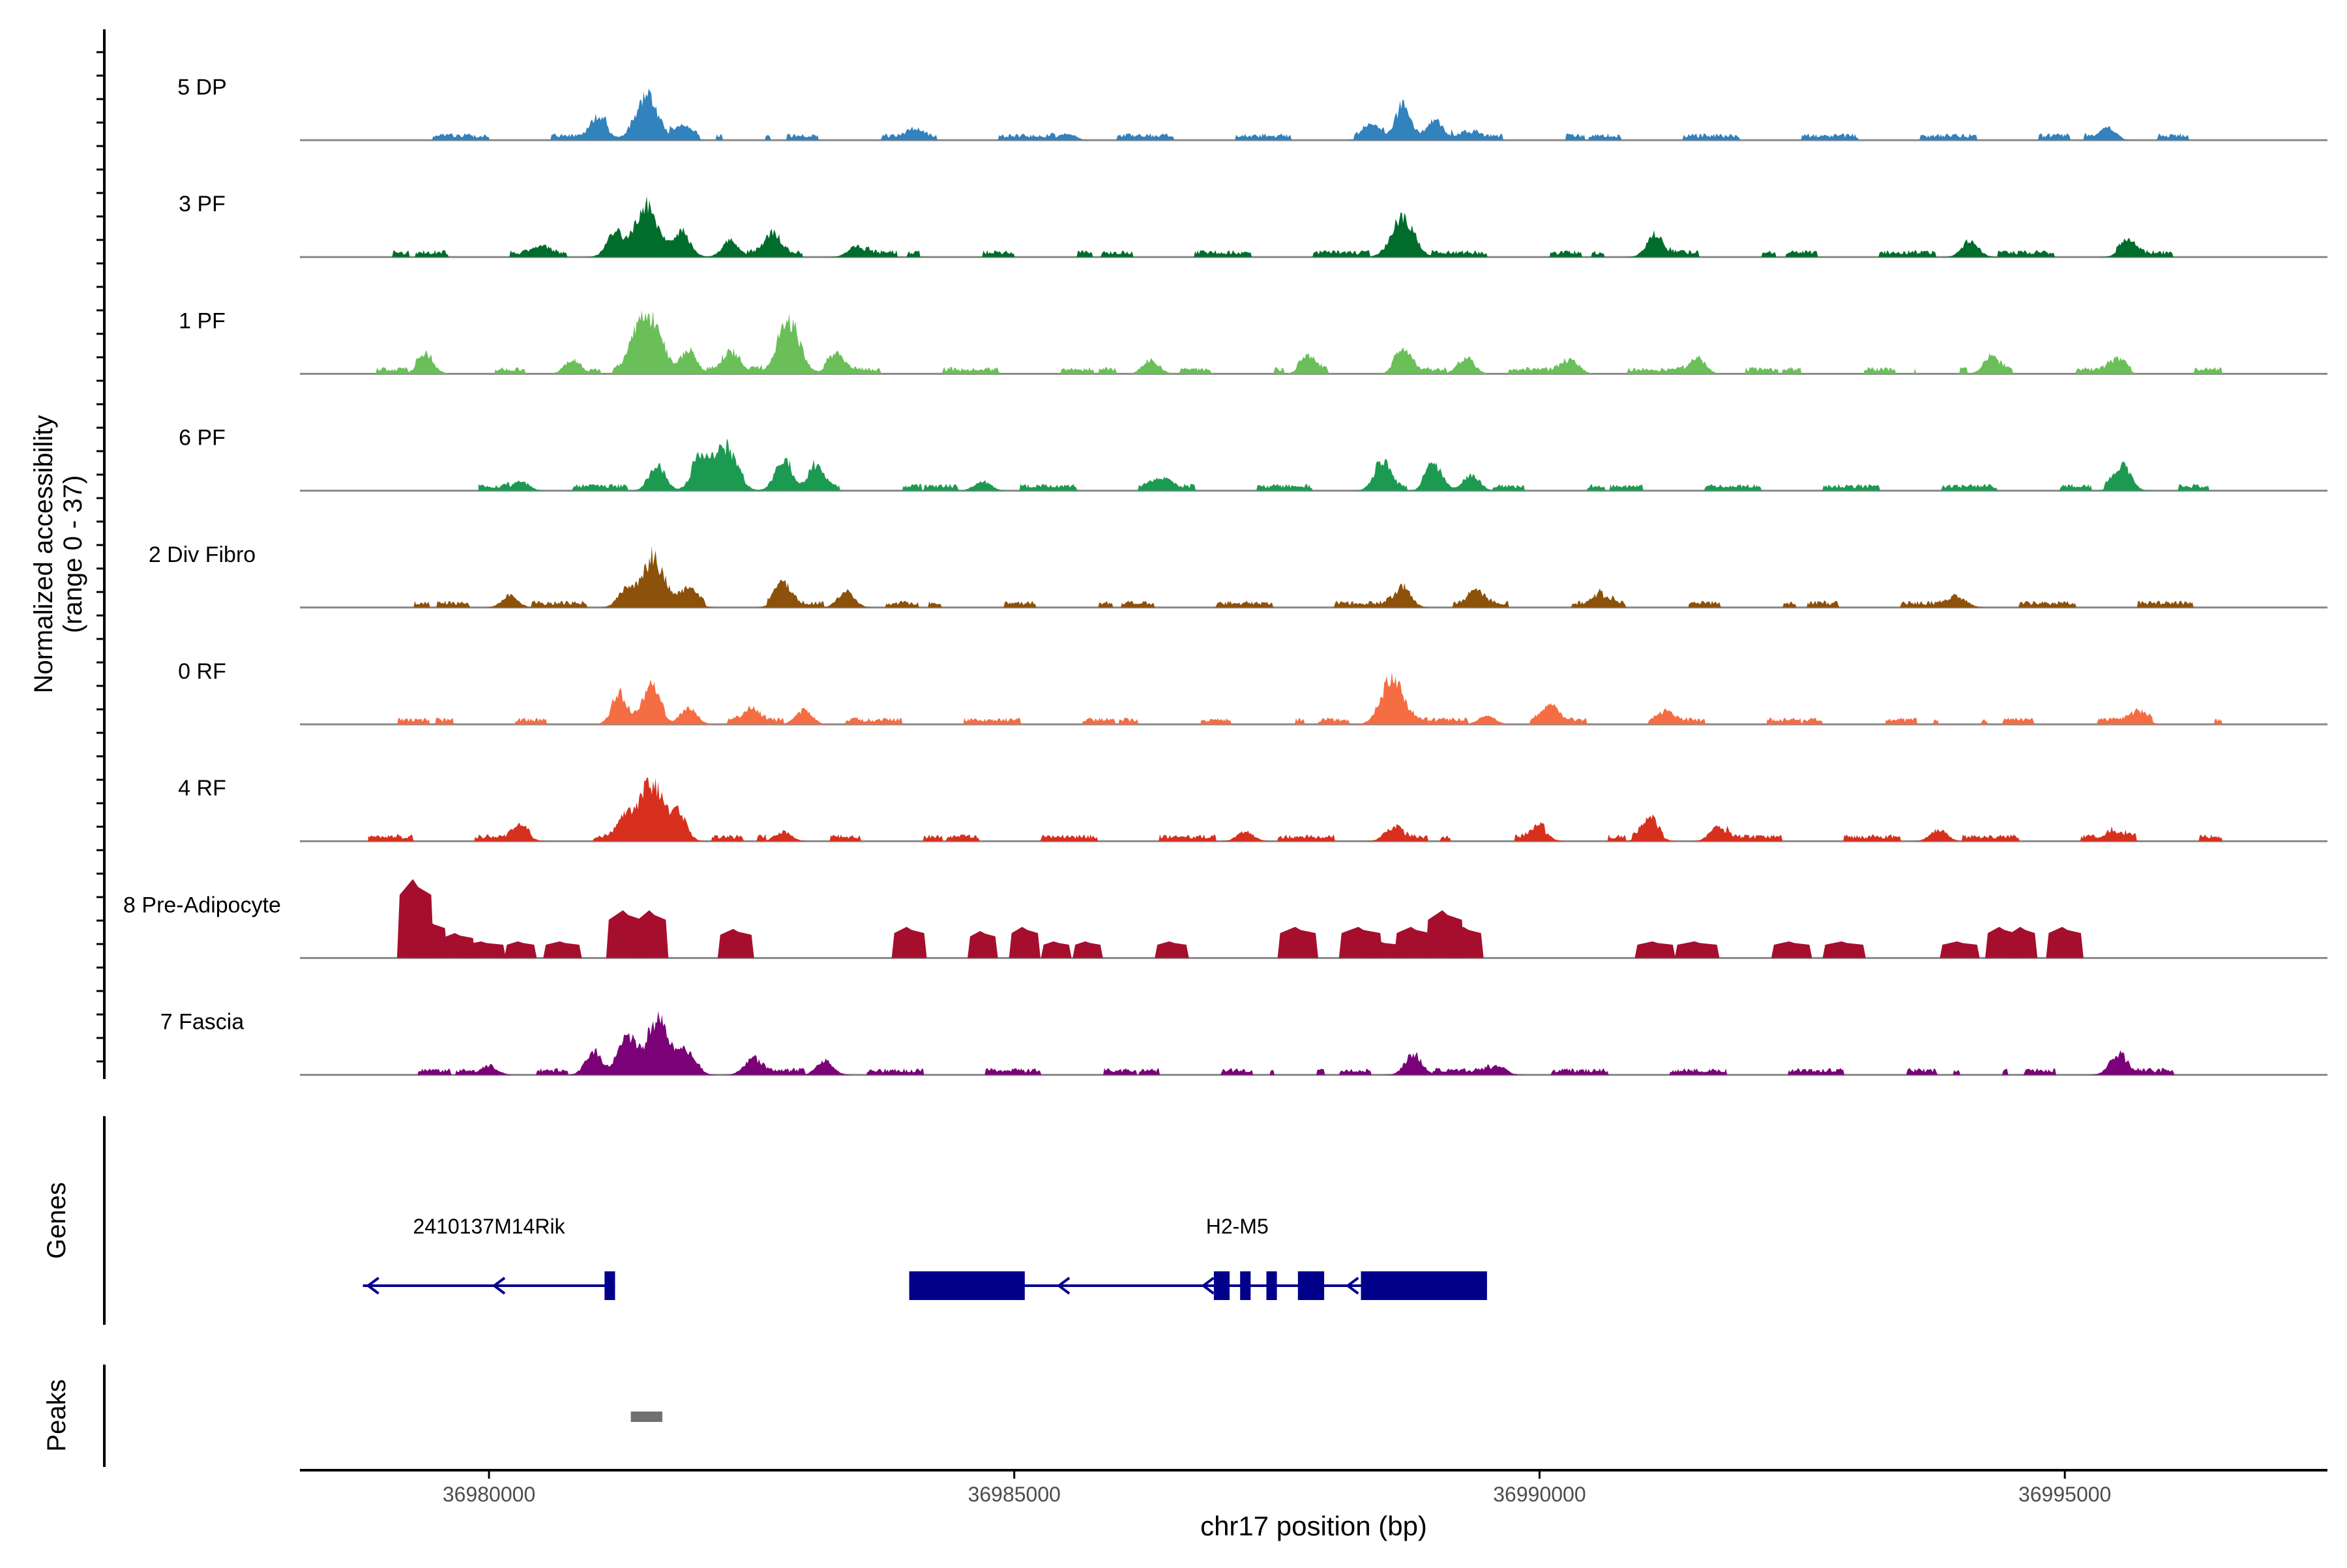 The width and height of the screenshot is (2347, 1568). What do you see at coordinates (2064, 1494) in the screenshot?
I see `x-tick-label: 36995000` at bounding box center [2064, 1494].